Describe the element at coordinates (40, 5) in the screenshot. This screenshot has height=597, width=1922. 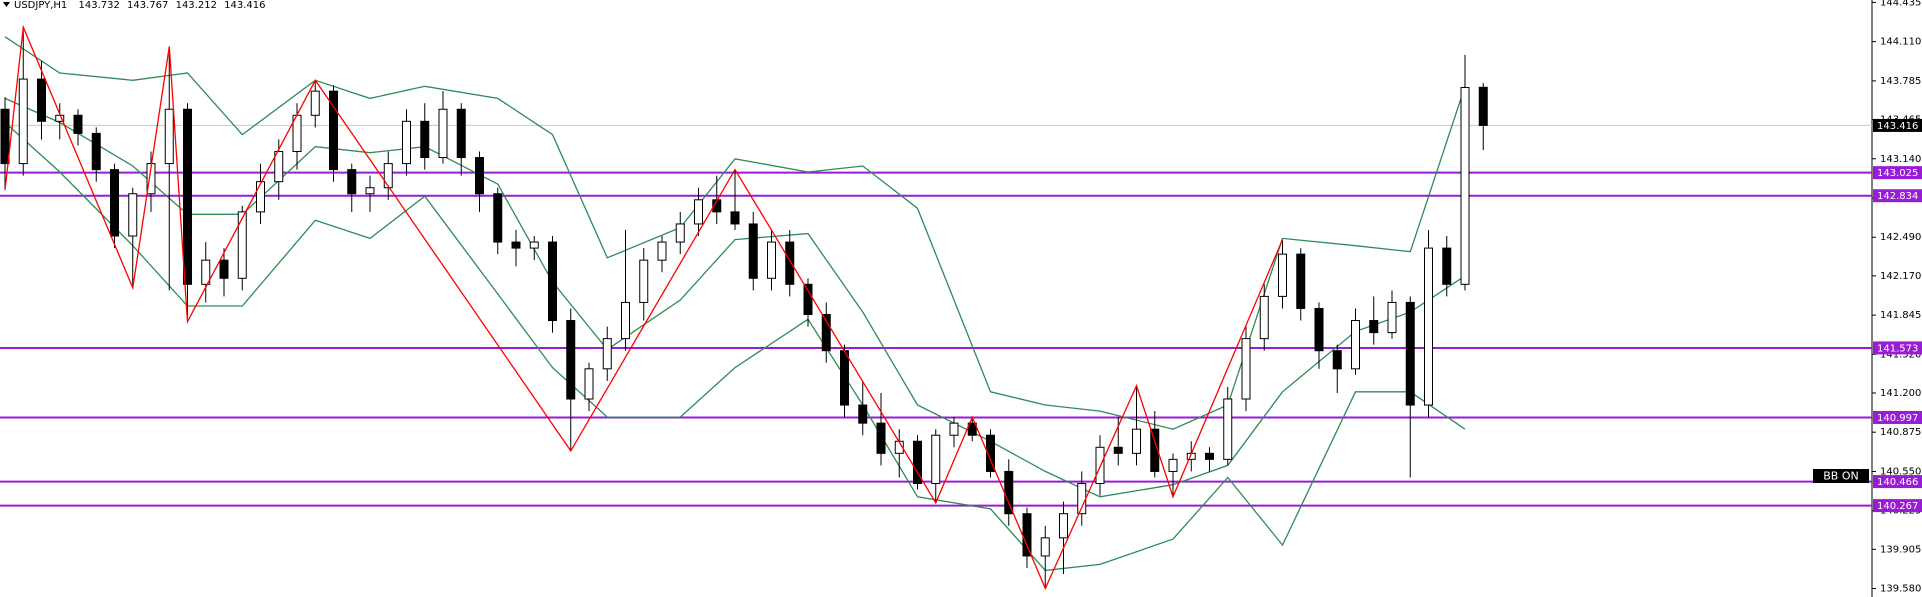
I see `symbol: USDJPY,H1` at that location.